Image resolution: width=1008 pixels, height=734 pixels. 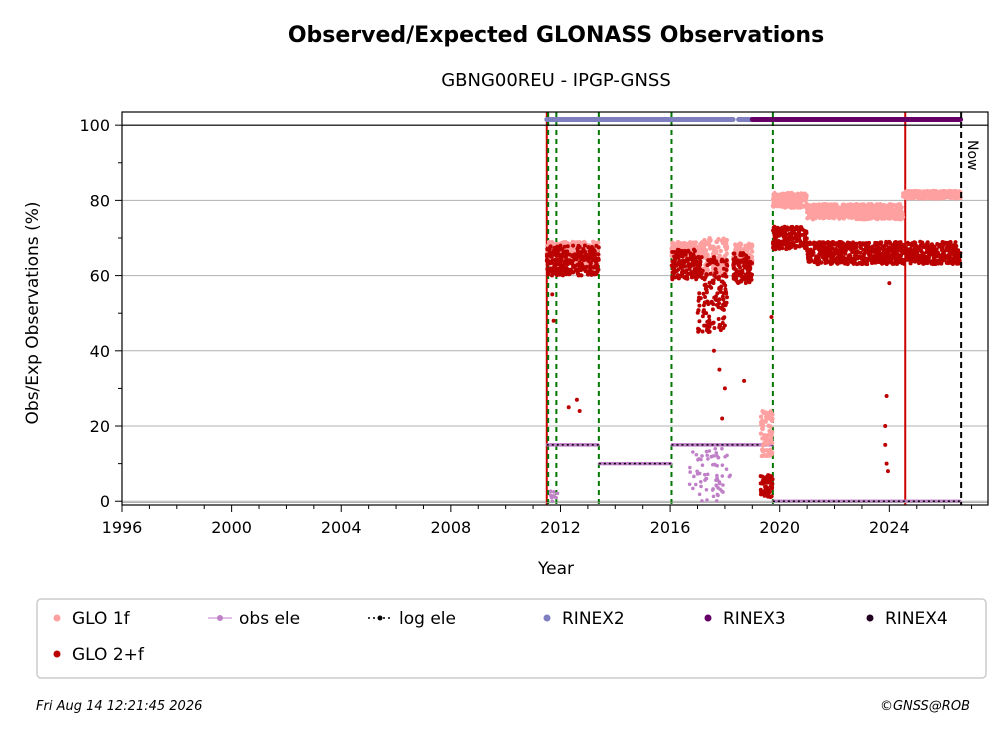 I want to click on legend-label: GLO 1f, so click(x=101, y=619).